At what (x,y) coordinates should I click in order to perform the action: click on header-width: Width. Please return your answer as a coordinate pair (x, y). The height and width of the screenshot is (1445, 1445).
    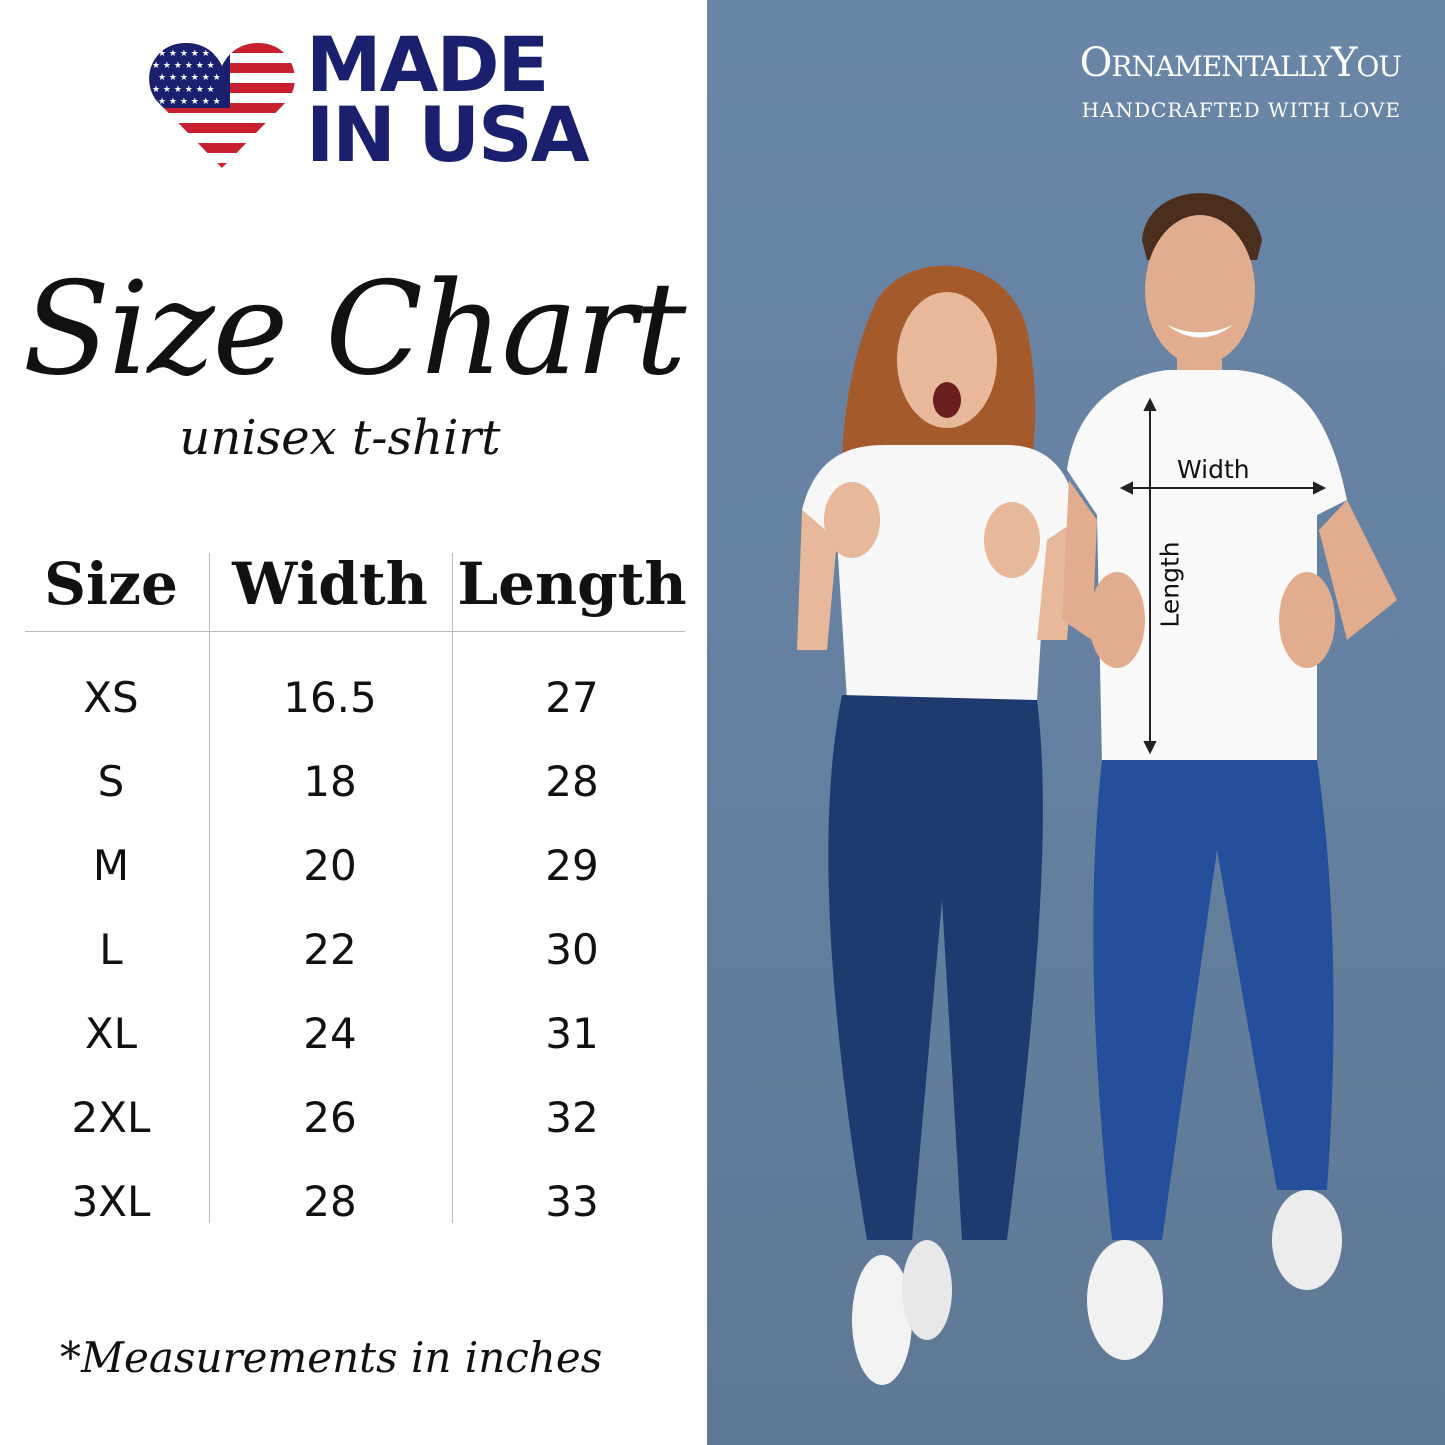
    Looking at the image, I should click on (330, 584).